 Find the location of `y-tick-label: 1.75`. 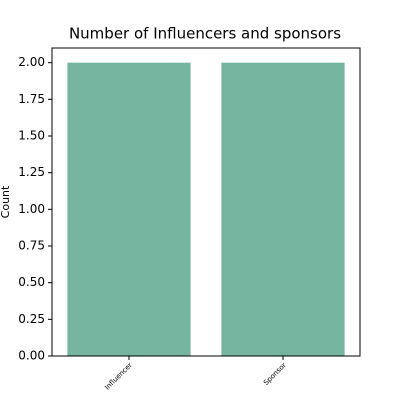

y-tick-label: 1.75 is located at coordinates (31, 99).